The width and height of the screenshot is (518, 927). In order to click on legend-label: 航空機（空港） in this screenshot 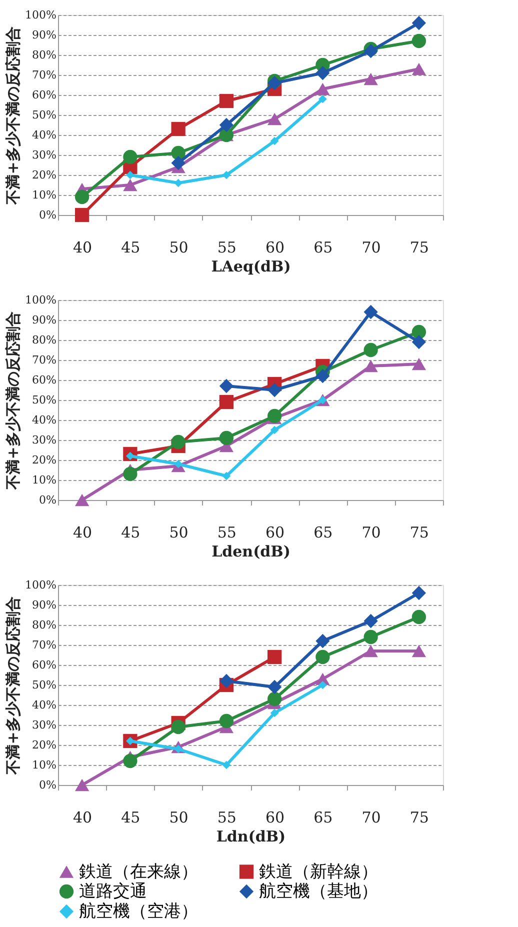, I will do `click(138, 912)`.